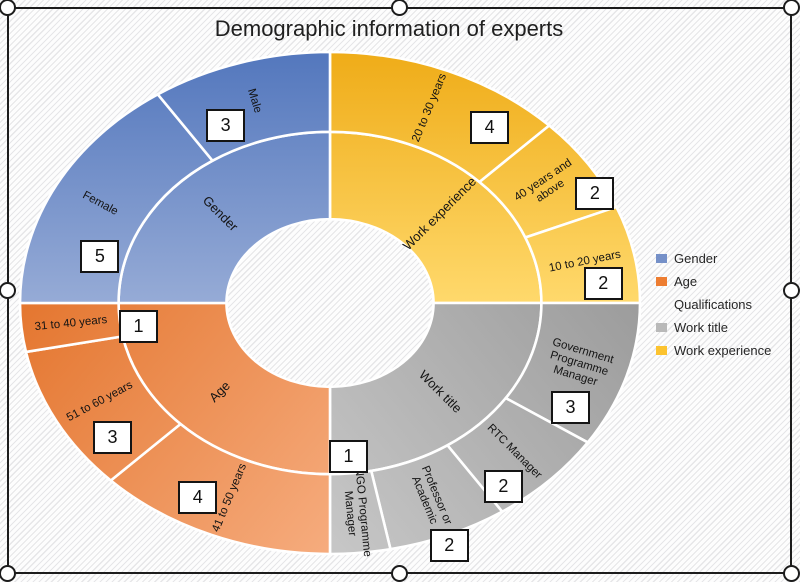 This screenshot has height=582, width=800. I want to click on legend-item-work-experience: Work experience, so click(713, 350).